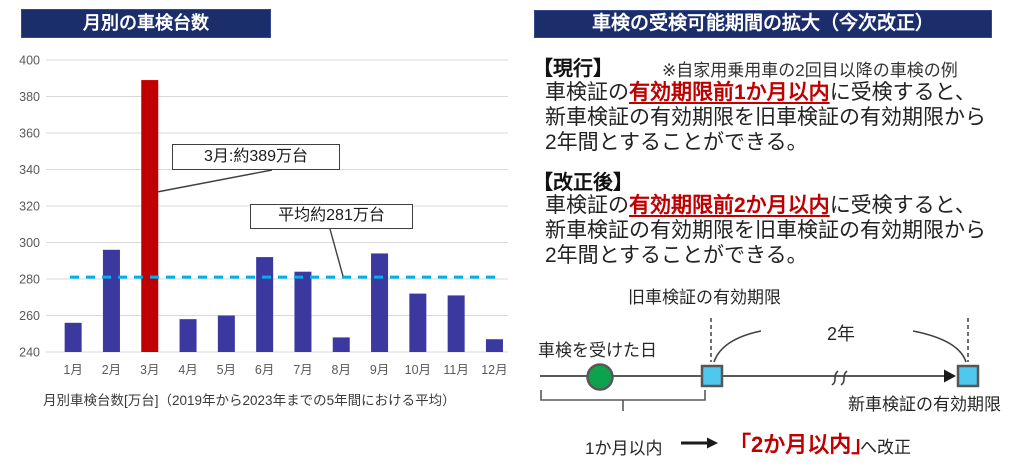  What do you see at coordinates (380, 302) in the screenshot?
I see `bar-9月` at bounding box center [380, 302].